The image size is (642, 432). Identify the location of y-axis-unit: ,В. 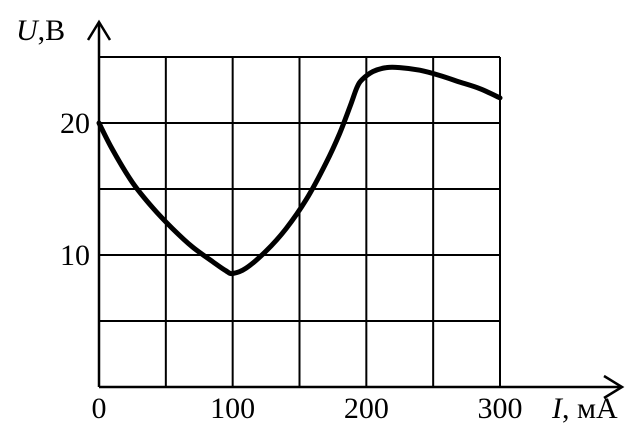
(52, 30).